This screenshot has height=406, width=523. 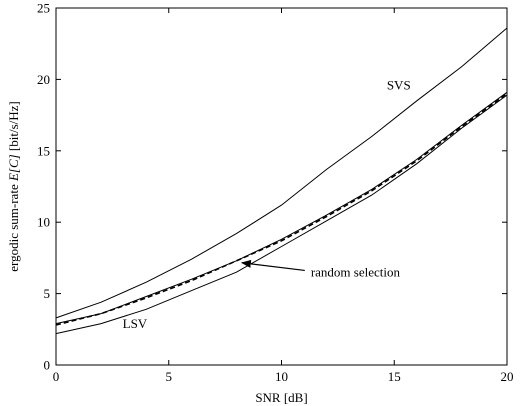 What do you see at coordinates (13, 226) in the screenshot?
I see `y-axis-label-prefix: ergodic sum-rate` at bounding box center [13, 226].